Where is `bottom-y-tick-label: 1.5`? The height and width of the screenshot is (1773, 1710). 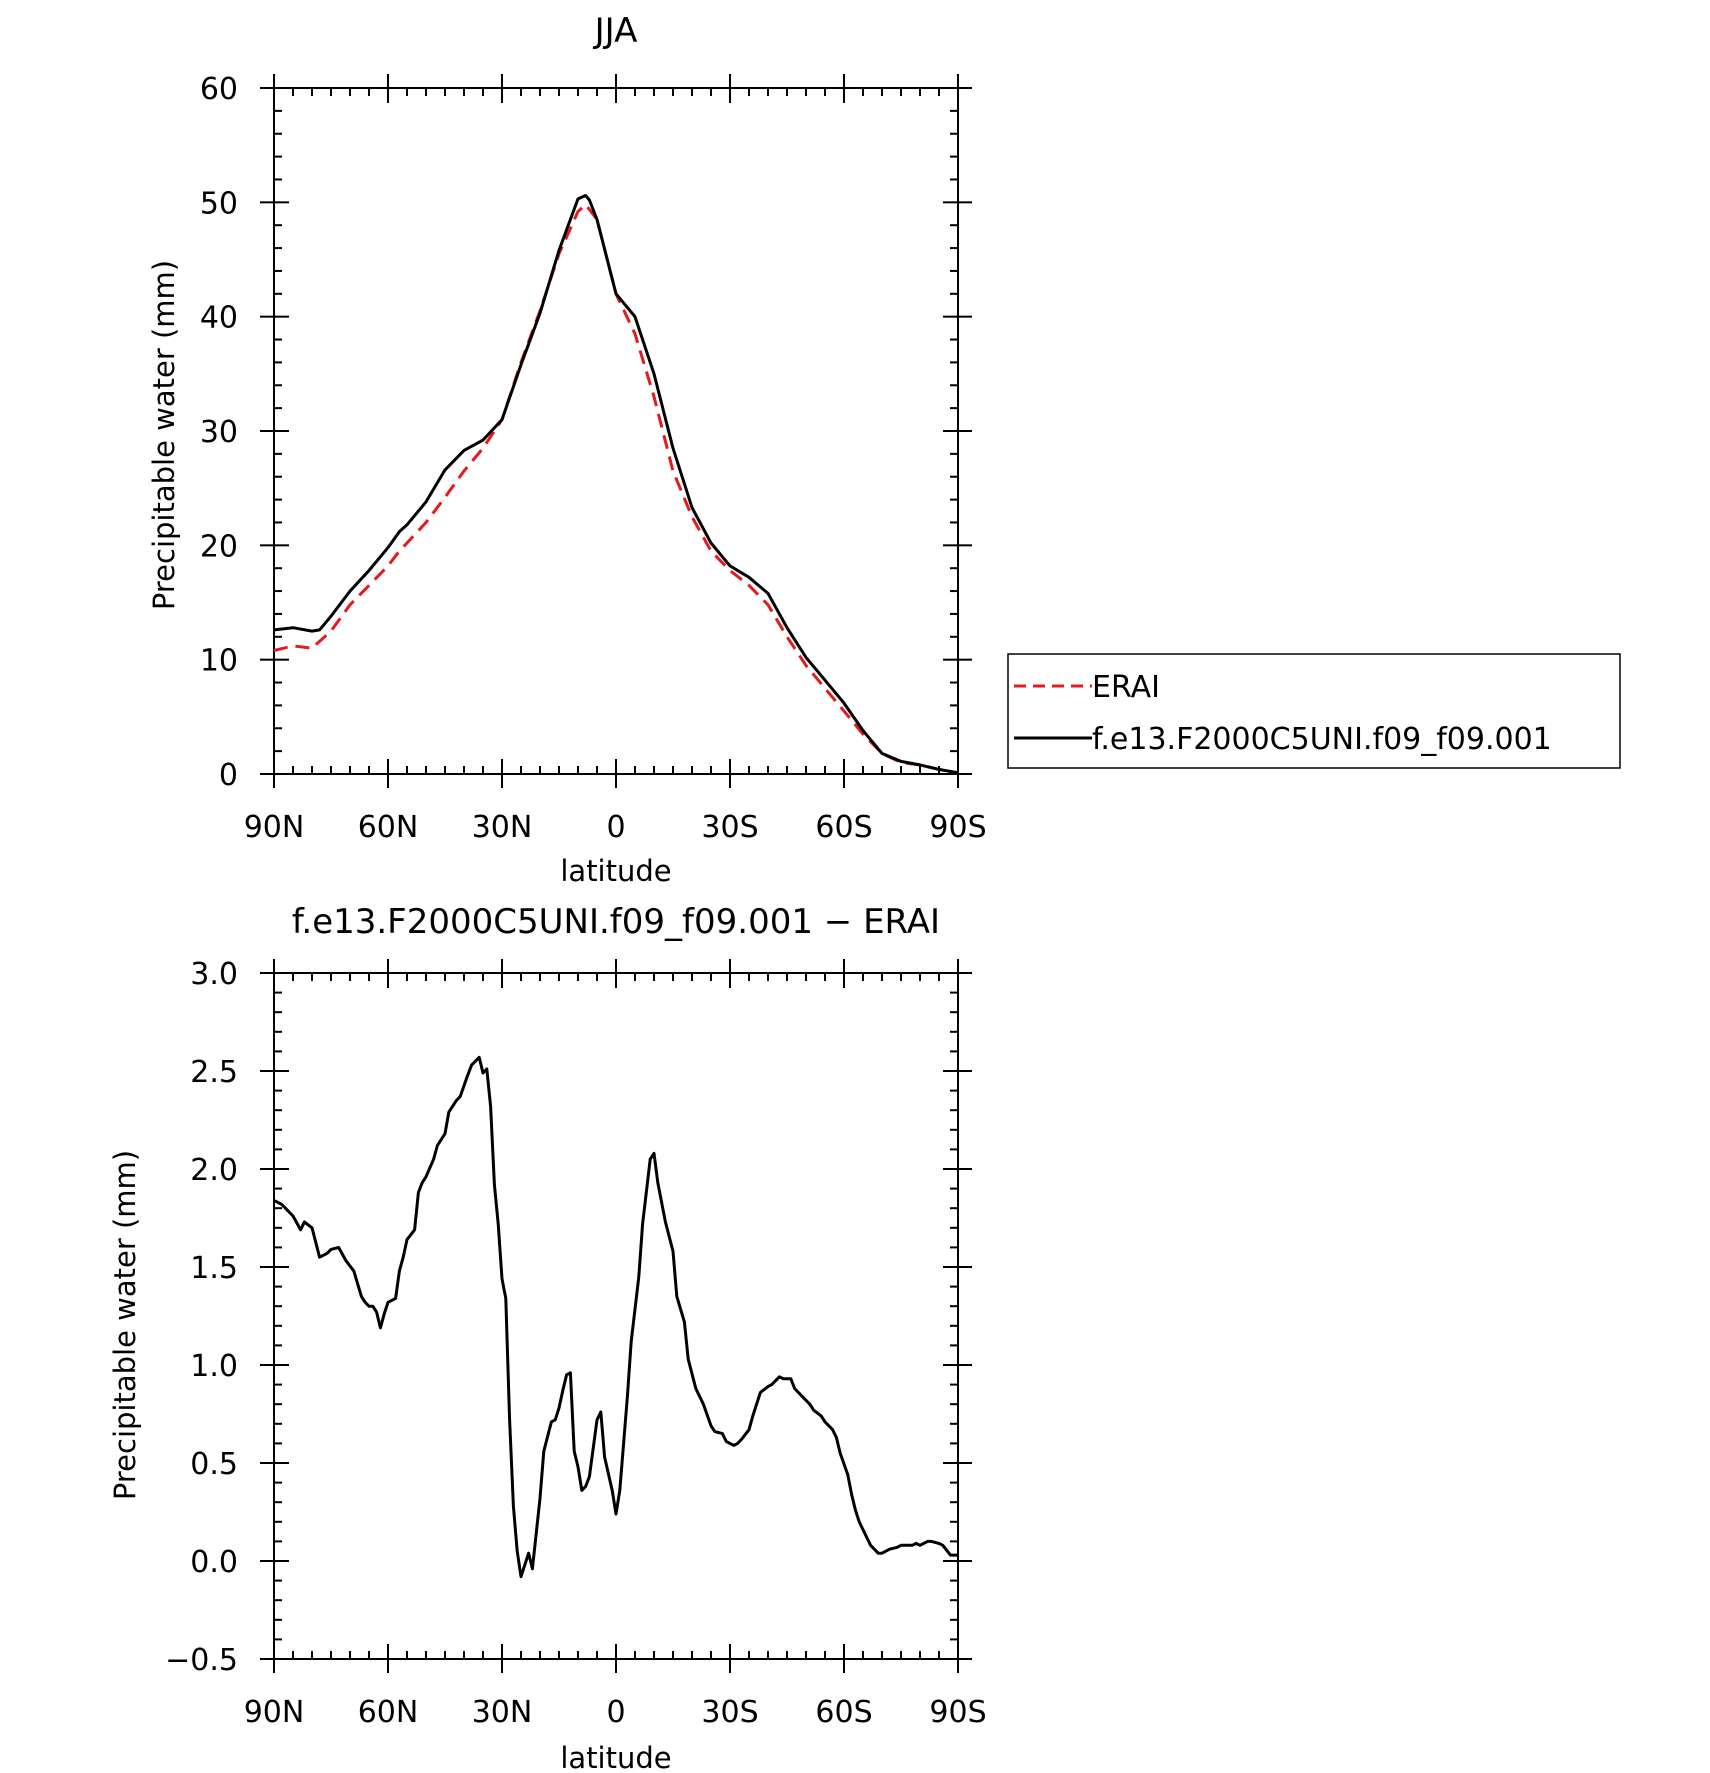
bottom-y-tick-label: 1.5 is located at coordinates (214, 1268).